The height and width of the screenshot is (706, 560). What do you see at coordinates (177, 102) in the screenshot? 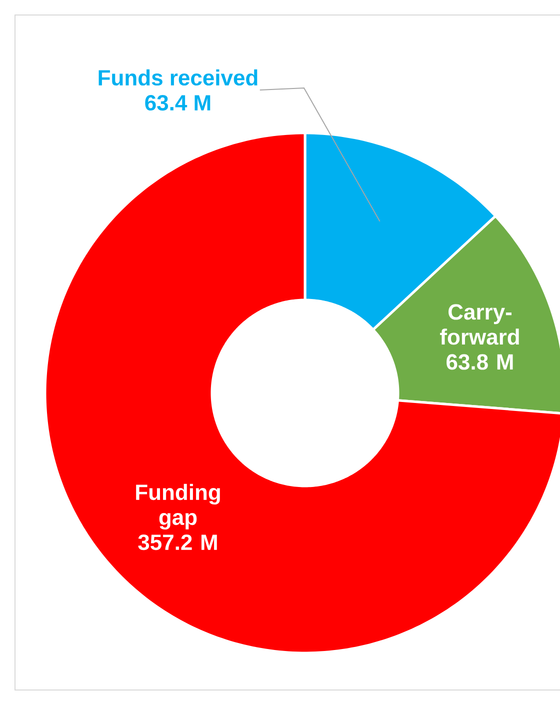
I see `data-label: 63.4 M` at bounding box center [177, 102].